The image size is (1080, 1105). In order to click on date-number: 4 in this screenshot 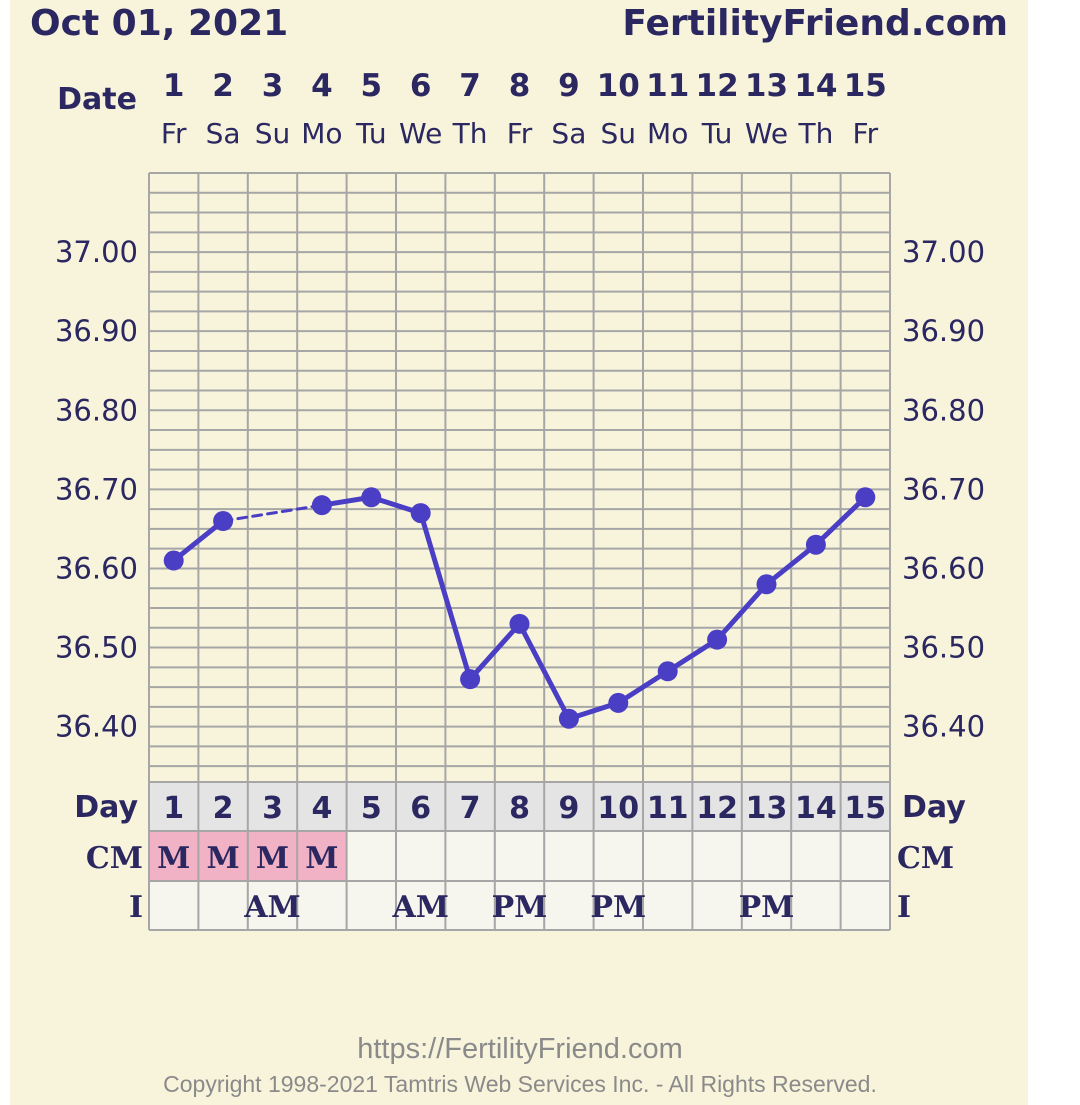, I will do `click(322, 86)`.